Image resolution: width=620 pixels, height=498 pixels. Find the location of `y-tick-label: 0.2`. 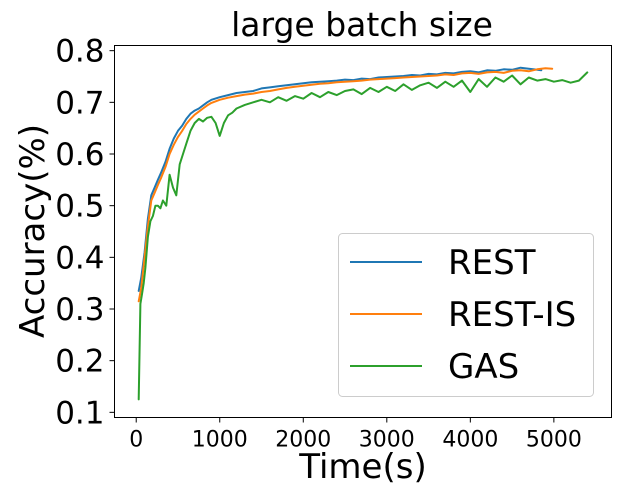

y-tick-label: 0.2 is located at coordinates (79, 362).